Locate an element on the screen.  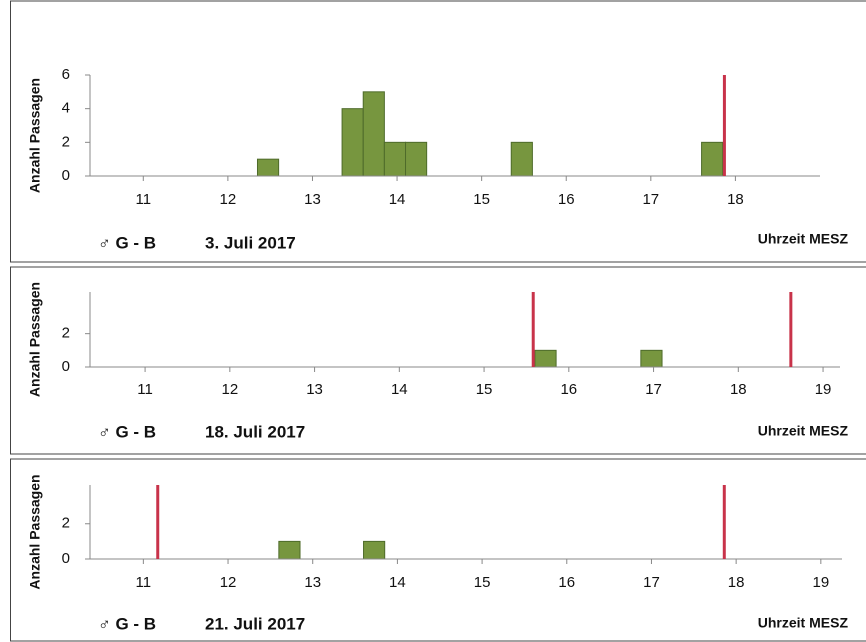
y-tick-label: 6 is located at coordinates (66, 74).